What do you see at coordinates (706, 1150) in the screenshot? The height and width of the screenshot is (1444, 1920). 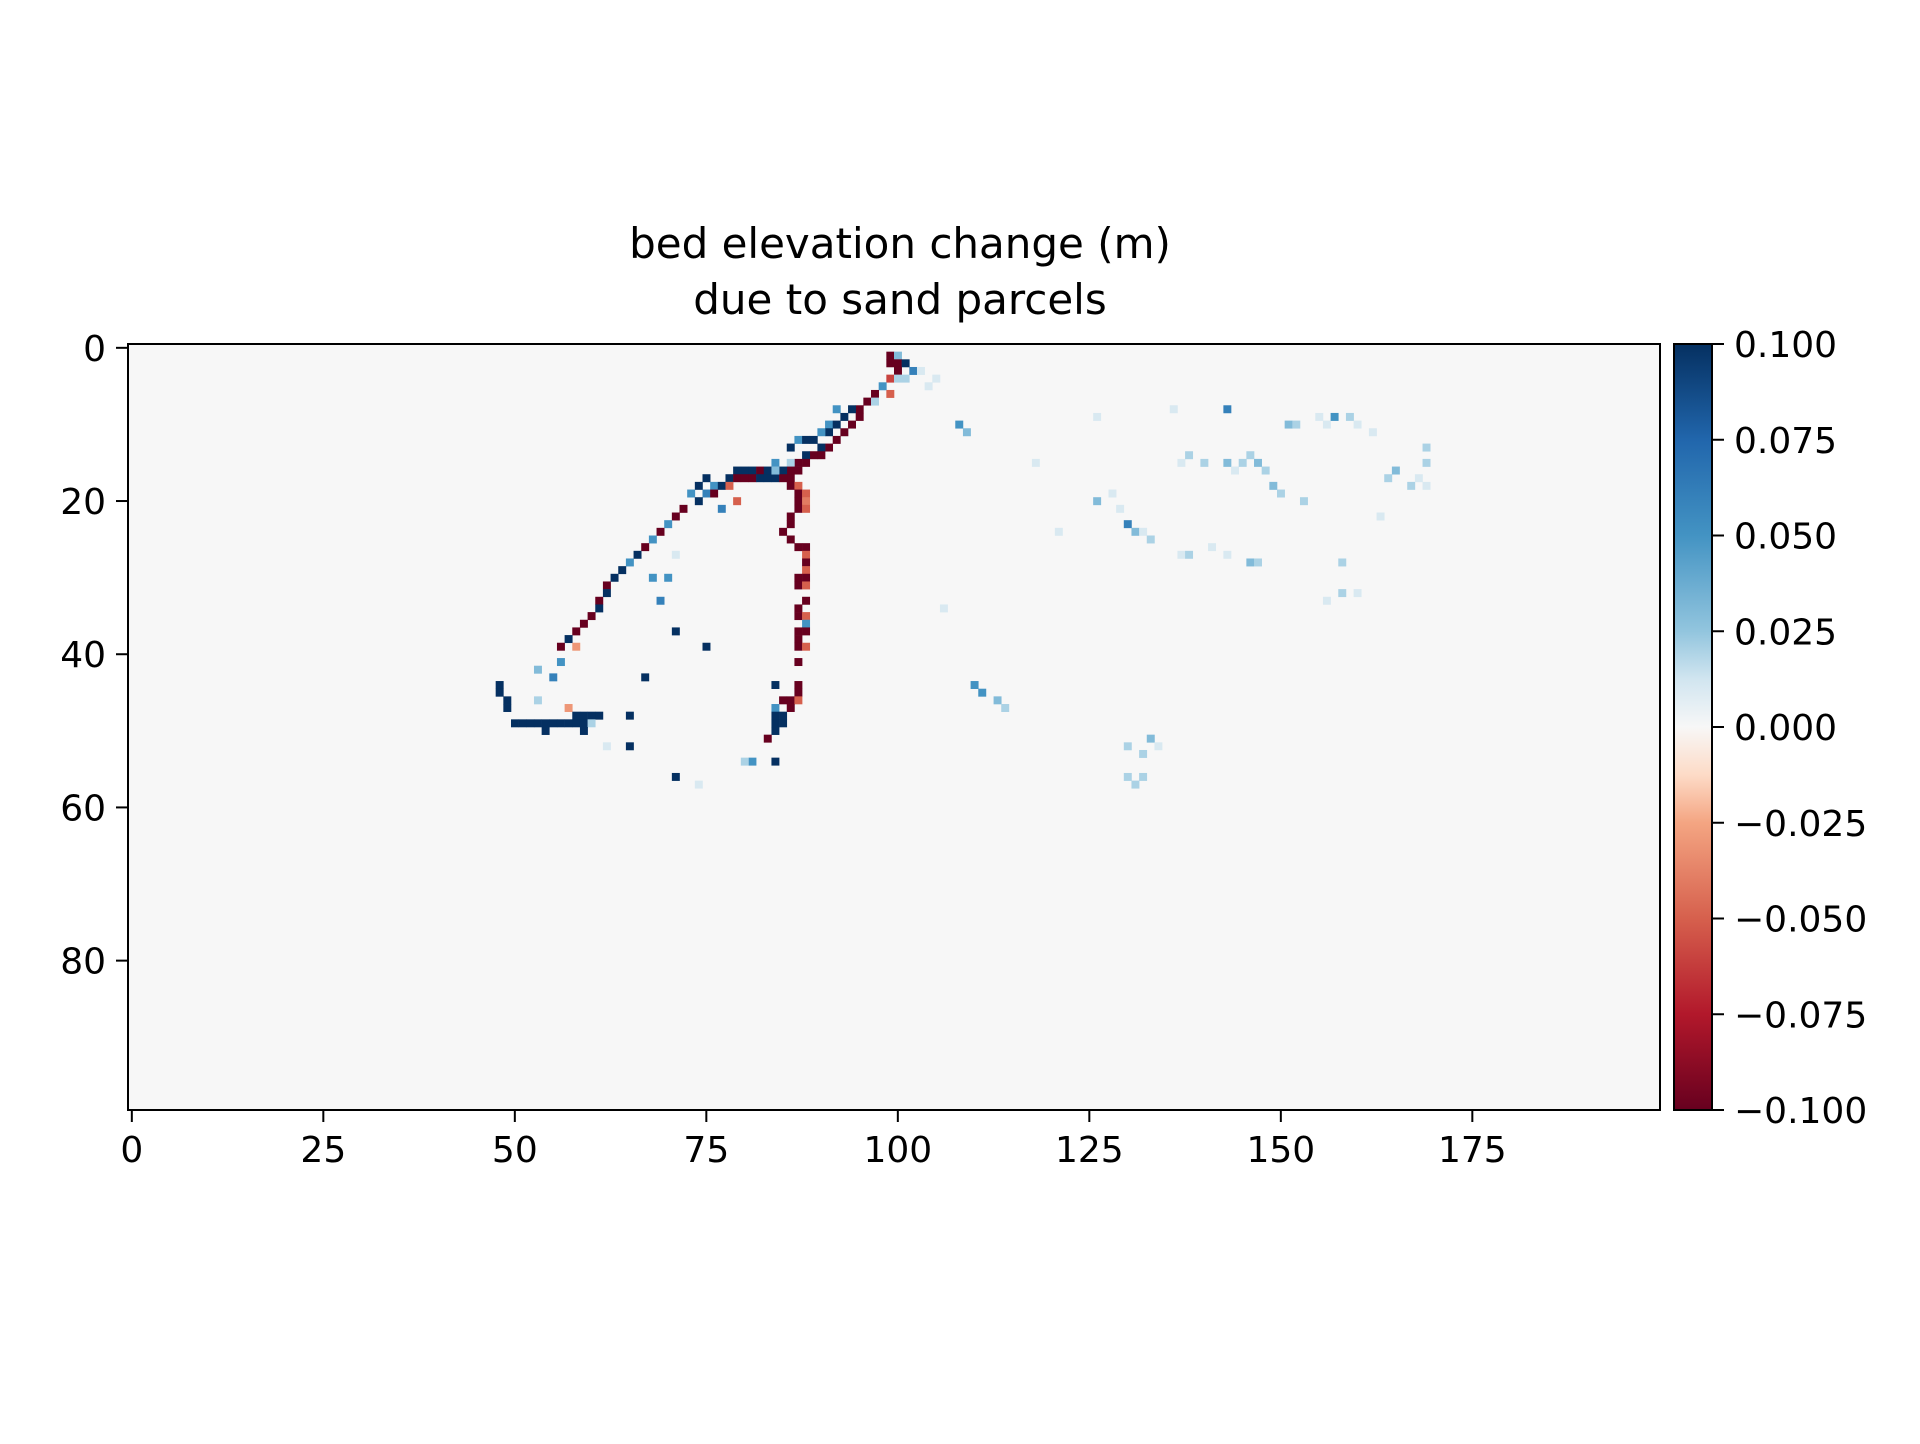 I see `x-tick-label: 75` at bounding box center [706, 1150].